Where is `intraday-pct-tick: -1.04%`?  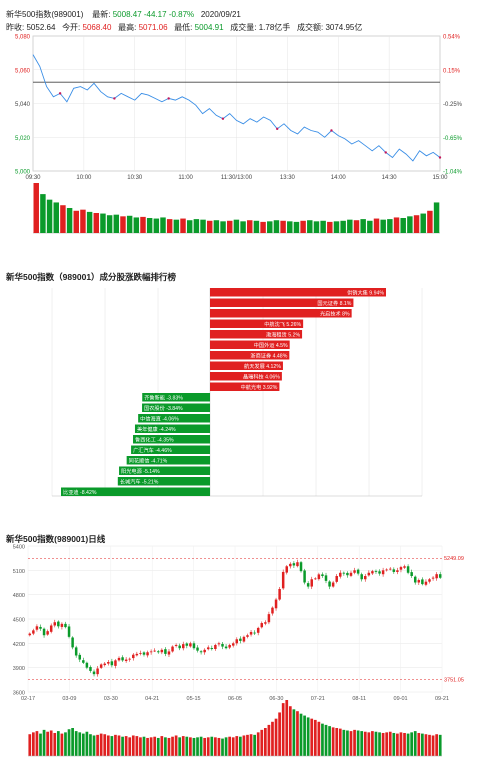
intraday-pct-tick: -1.04% is located at coordinates (453, 173).